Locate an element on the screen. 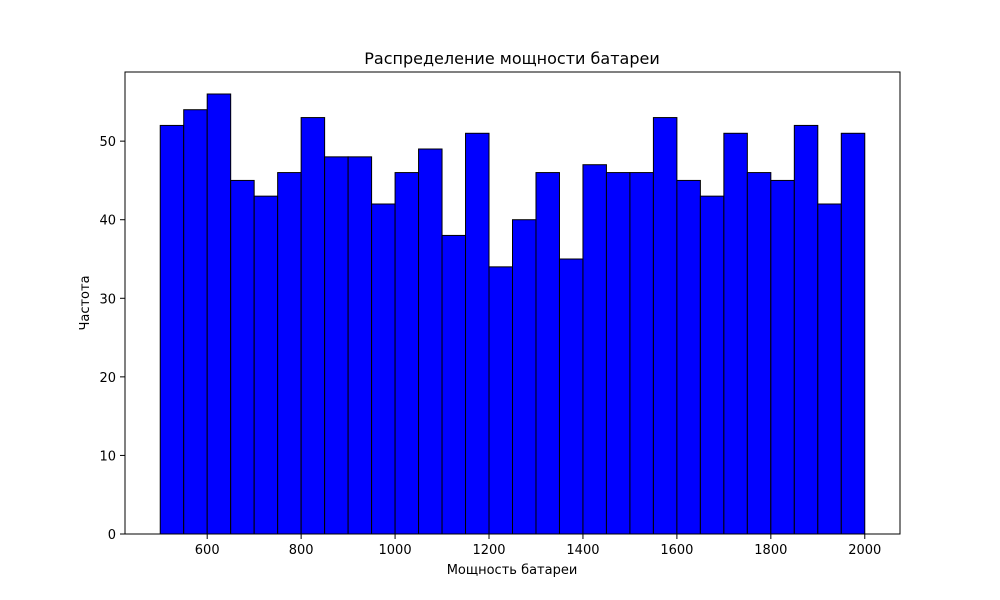  x-axis-ticks: 600 800 1000 1200 1400 1600 1800 2000 is located at coordinates (538, 546).